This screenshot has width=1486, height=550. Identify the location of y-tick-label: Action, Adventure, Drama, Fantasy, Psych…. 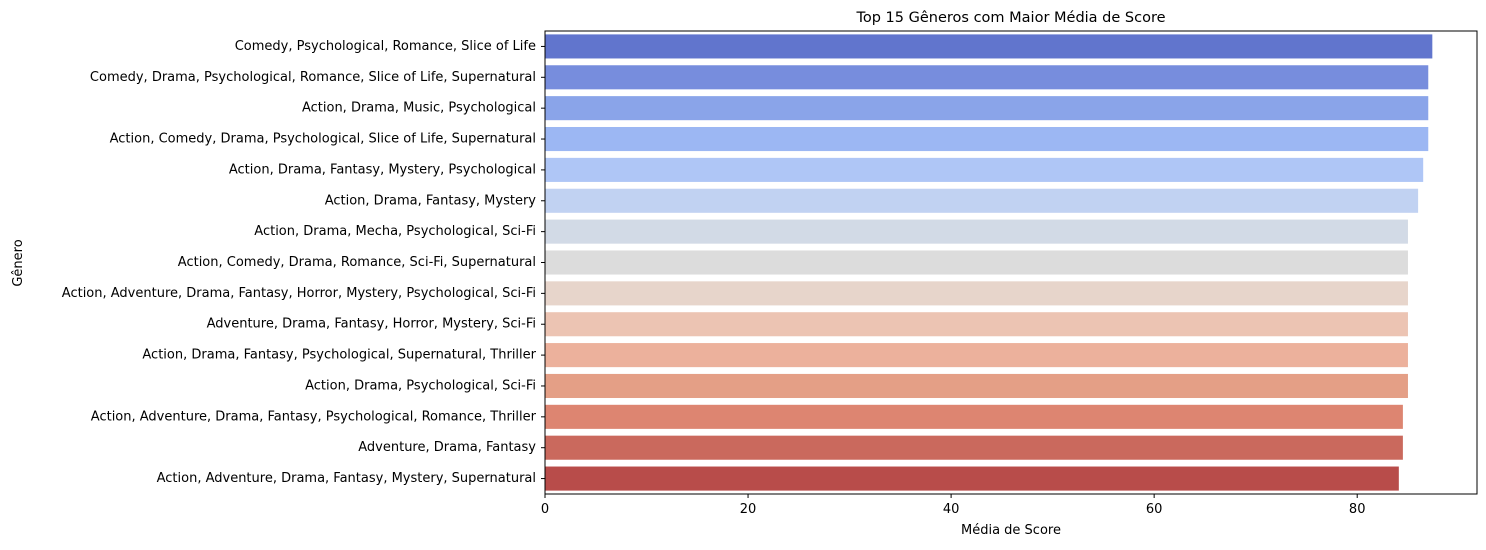
(314, 416).